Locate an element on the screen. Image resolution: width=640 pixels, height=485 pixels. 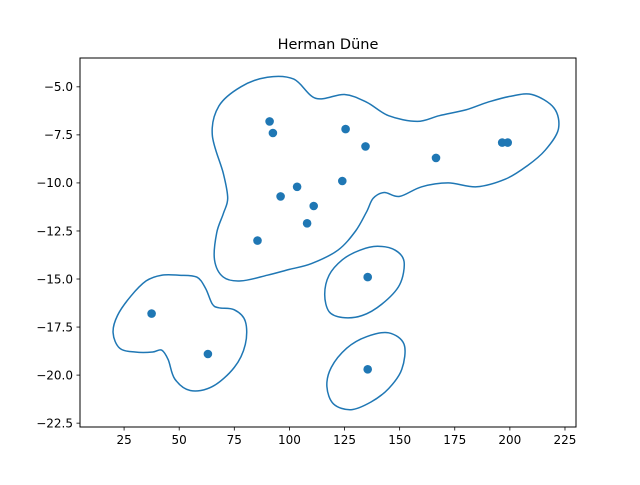
y-tick-label: −15.0 is located at coordinates (54, 279).